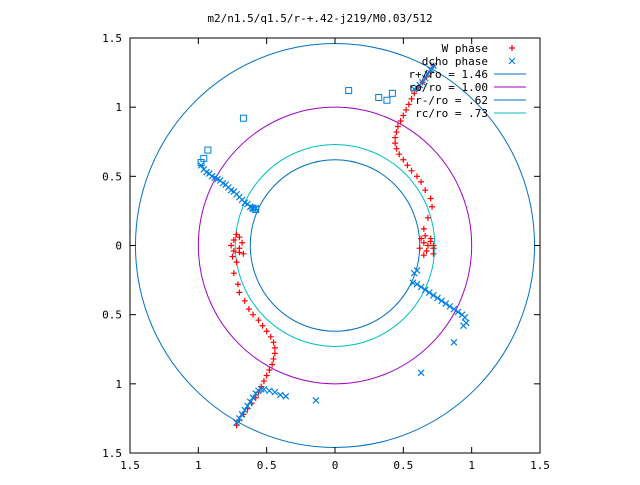  I want to click on x-tick-label-3: 0, so click(335, 465).